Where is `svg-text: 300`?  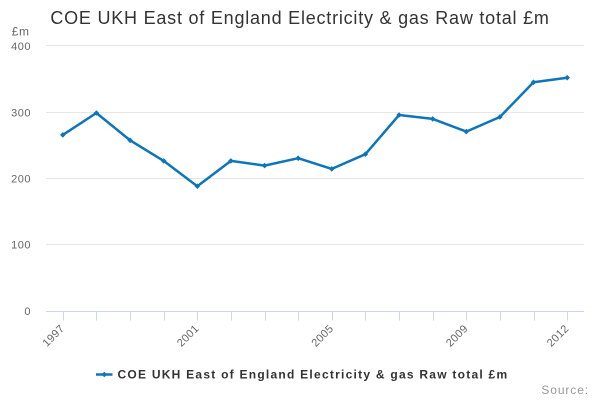 svg-text: 300 is located at coordinates (21, 114).